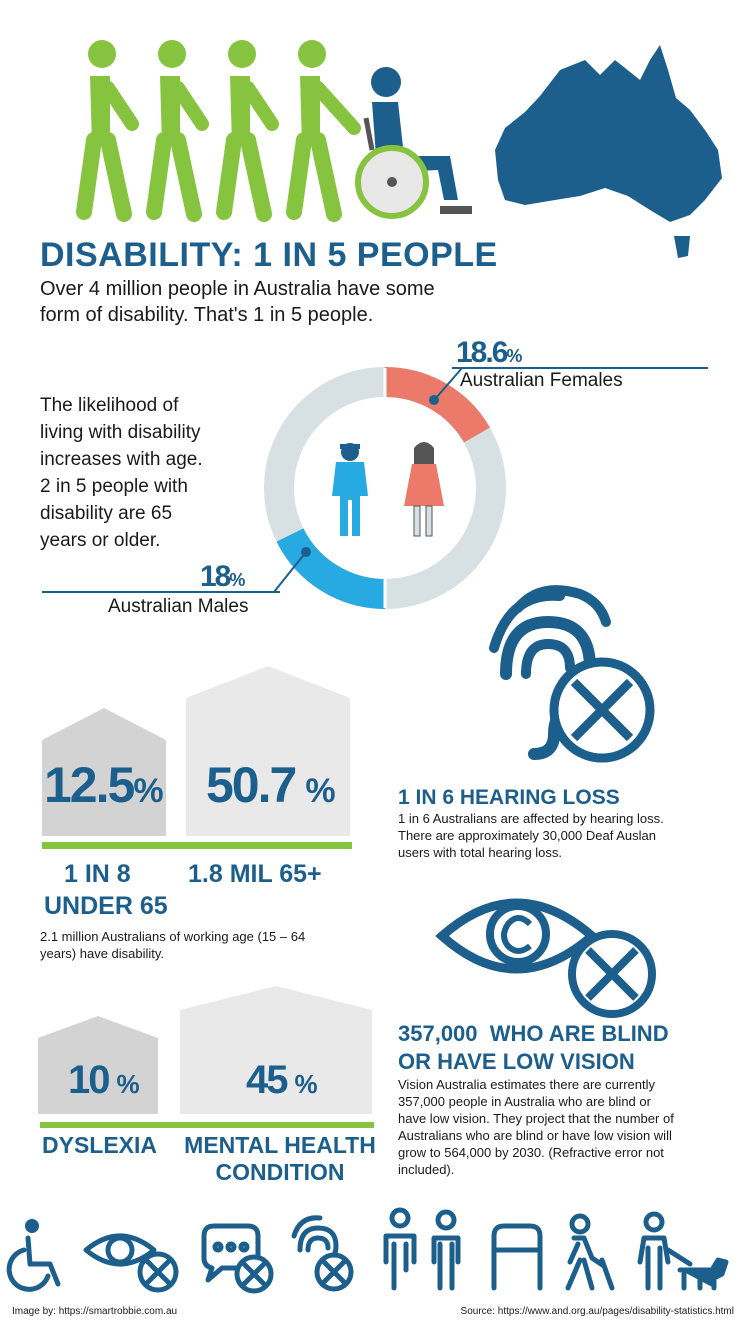 The image size is (744, 1324). I want to click on walking-frame-icon, so click(517, 1257).